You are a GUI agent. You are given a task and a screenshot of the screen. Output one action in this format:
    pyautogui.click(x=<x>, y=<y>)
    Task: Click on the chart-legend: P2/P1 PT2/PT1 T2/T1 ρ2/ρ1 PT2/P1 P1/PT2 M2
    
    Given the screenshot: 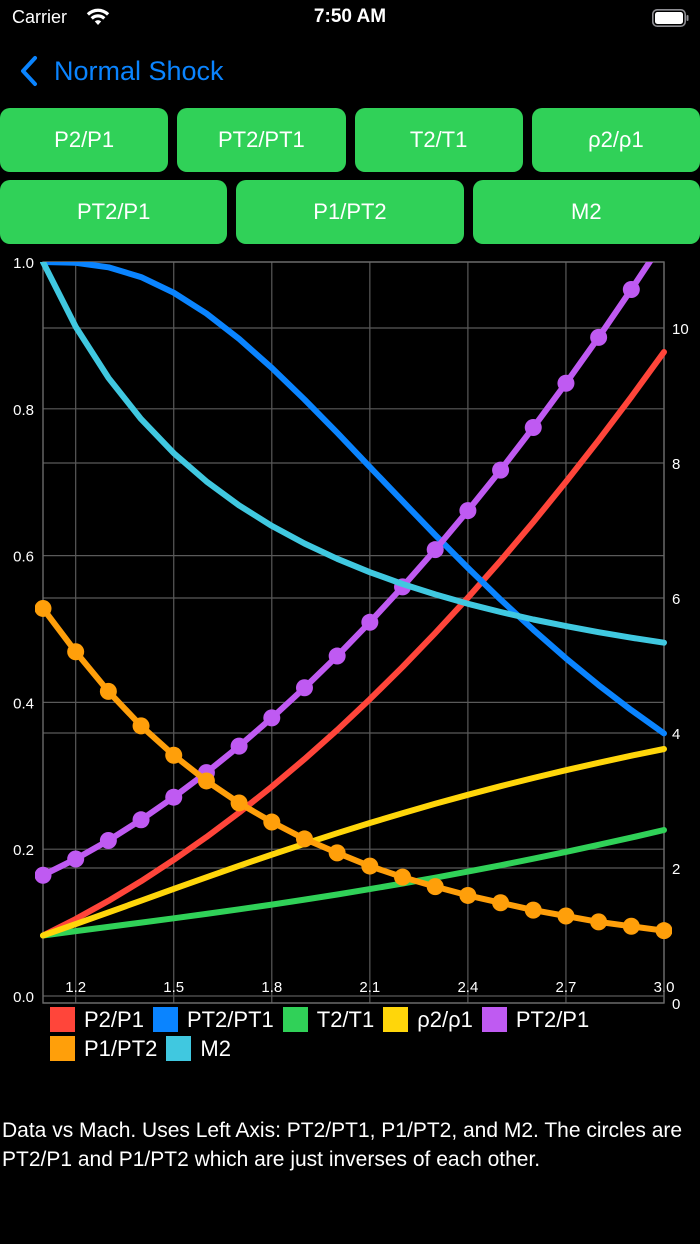 What is the action you would take?
    pyautogui.click(x=370, y=1034)
    